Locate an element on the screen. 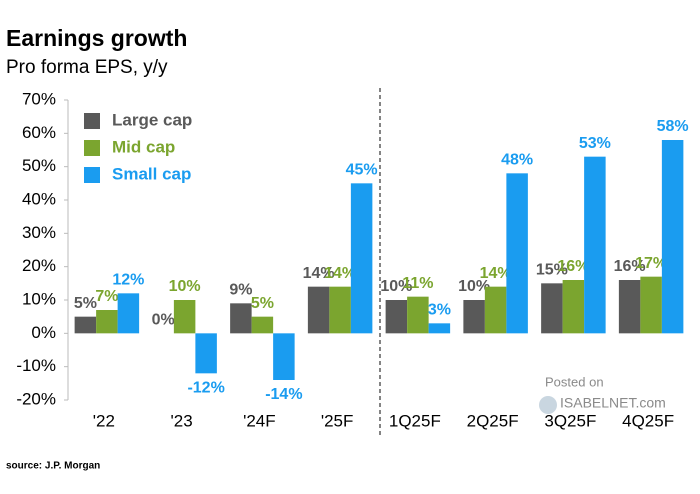  x-tick-label: '25F is located at coordinates (337, 420).